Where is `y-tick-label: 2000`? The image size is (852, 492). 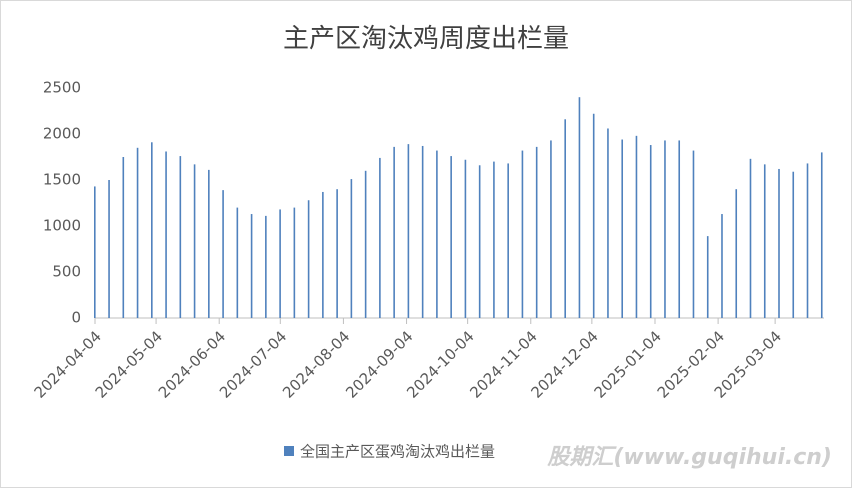
y-tick-label: 2000 is located at coordinates (62, 134).